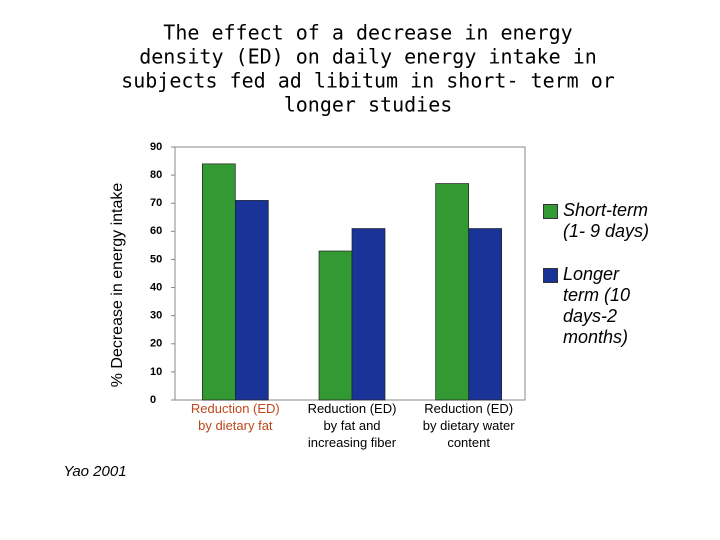 The image size is (720, 540). What do you see at coordinates (156, 372) in the screenshot?
I see `y-tick-label: 10` at bounding box center [156, 372].